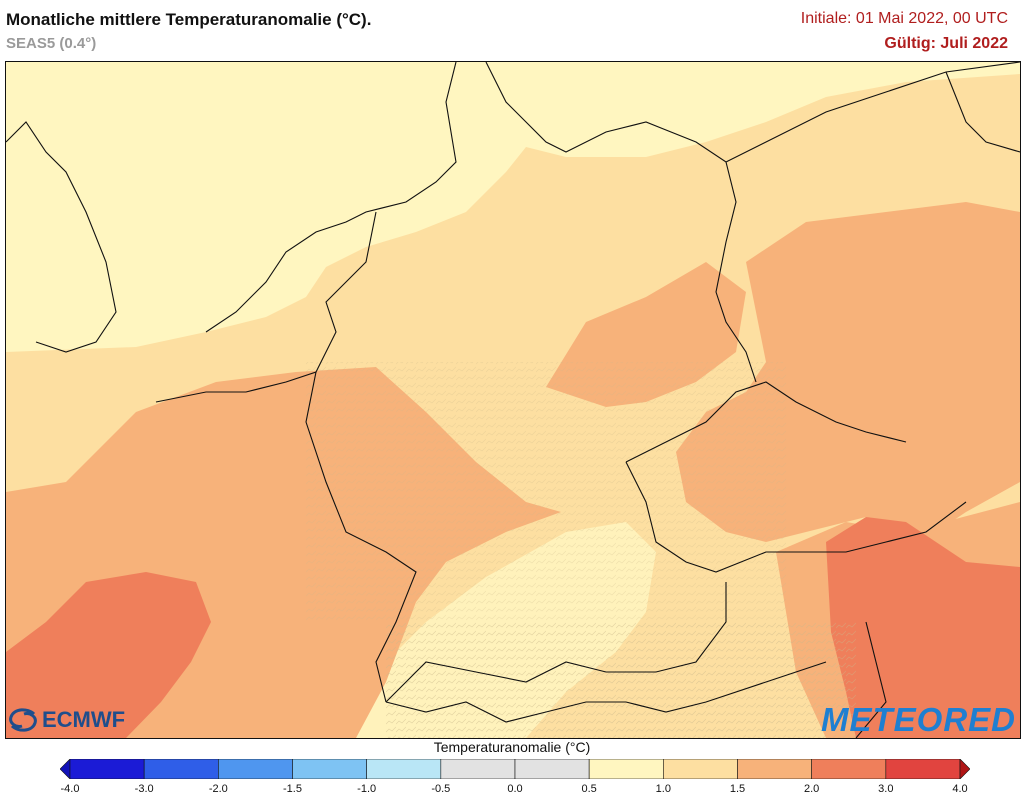 This screenshot has width=1024, height=799. What do you see at coordinates (23, 720) in the screenshot?
I see `ecmwf-swirl-icon` at bounding box center [23, 720].